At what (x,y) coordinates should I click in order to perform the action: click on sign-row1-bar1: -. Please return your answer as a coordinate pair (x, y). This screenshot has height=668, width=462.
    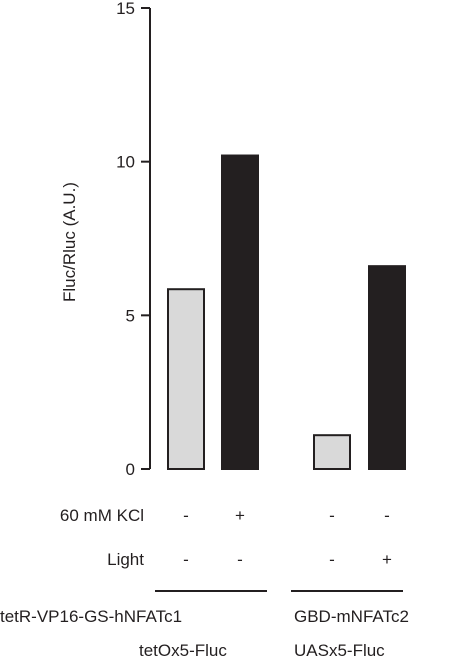
    Looking at the image, I should click on (186, 515).